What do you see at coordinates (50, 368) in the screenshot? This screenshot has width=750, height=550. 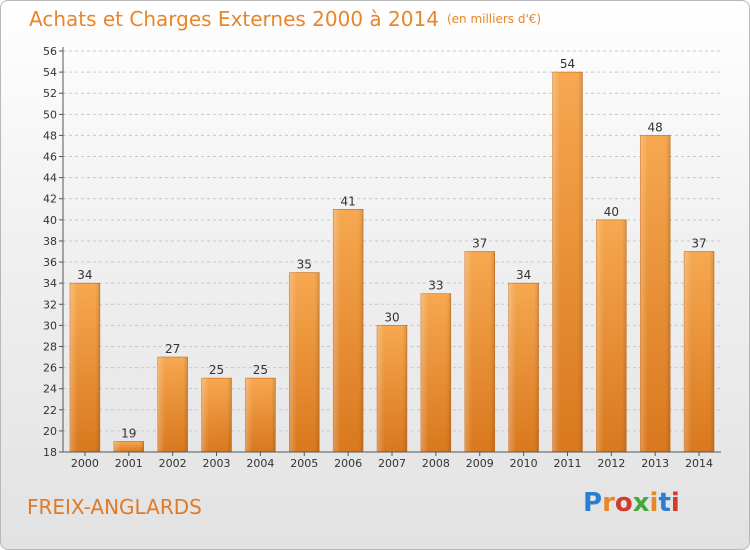 I see `y-tick-label: 26` at bounding box center [50, 368].